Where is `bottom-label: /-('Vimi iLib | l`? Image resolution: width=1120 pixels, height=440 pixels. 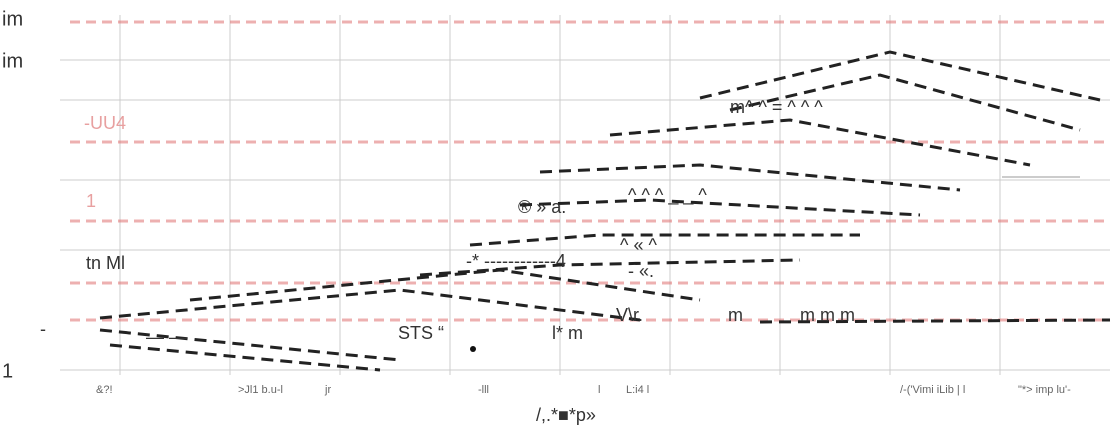
bottom-label: /-('Vimi iLib | l is located at coordinates (932, 390).